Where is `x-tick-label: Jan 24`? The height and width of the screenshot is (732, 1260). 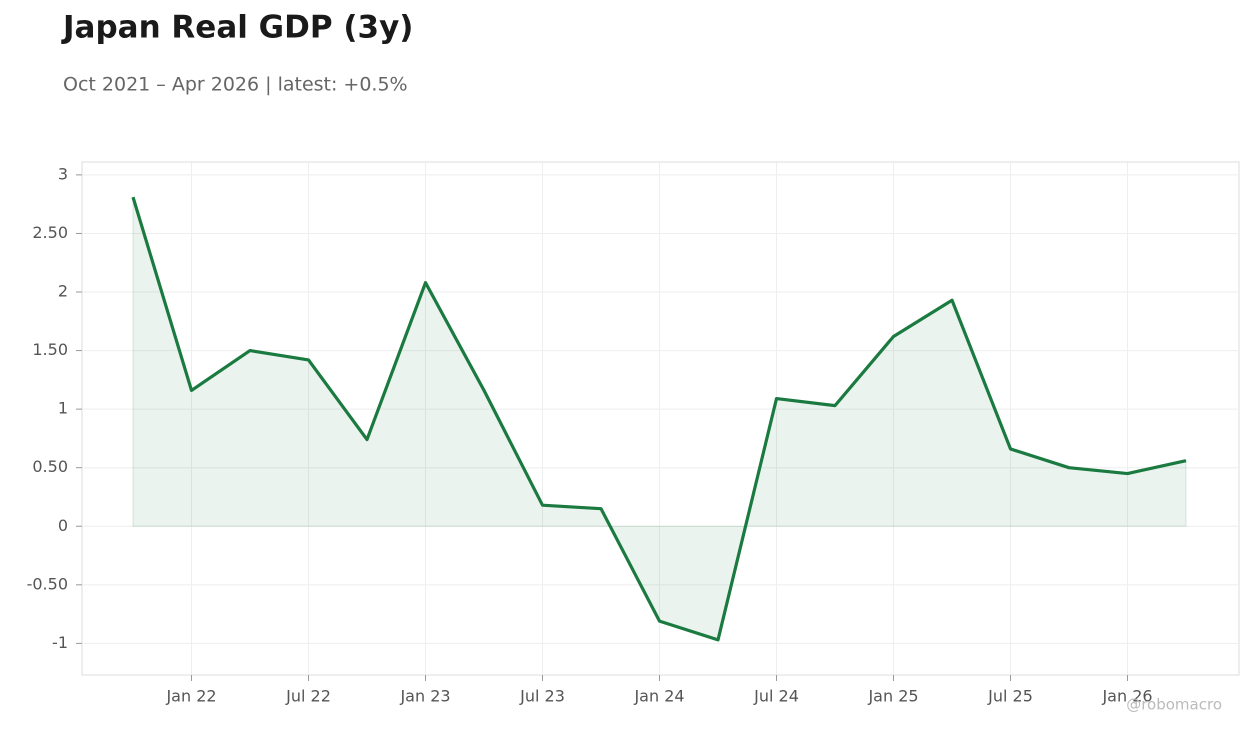
x-tick-label: Jan 24 is located at coordinates (658, 696).